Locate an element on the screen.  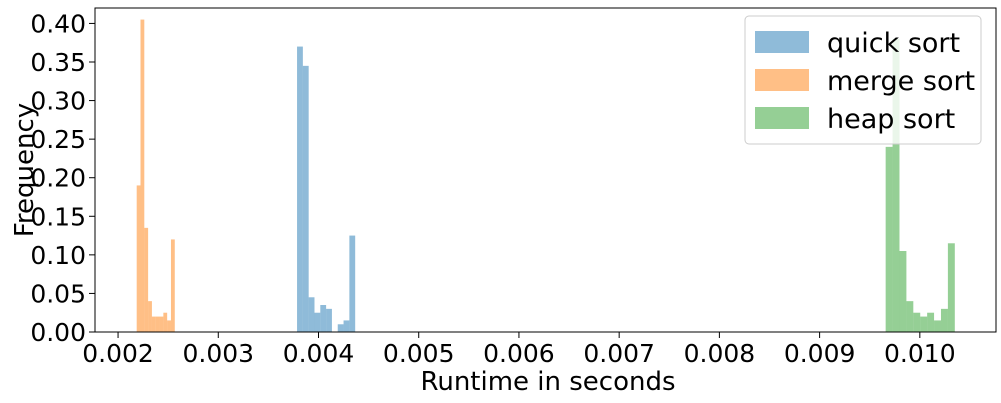
x-tick-label: 0.003 is located at coordinates (218, 353).